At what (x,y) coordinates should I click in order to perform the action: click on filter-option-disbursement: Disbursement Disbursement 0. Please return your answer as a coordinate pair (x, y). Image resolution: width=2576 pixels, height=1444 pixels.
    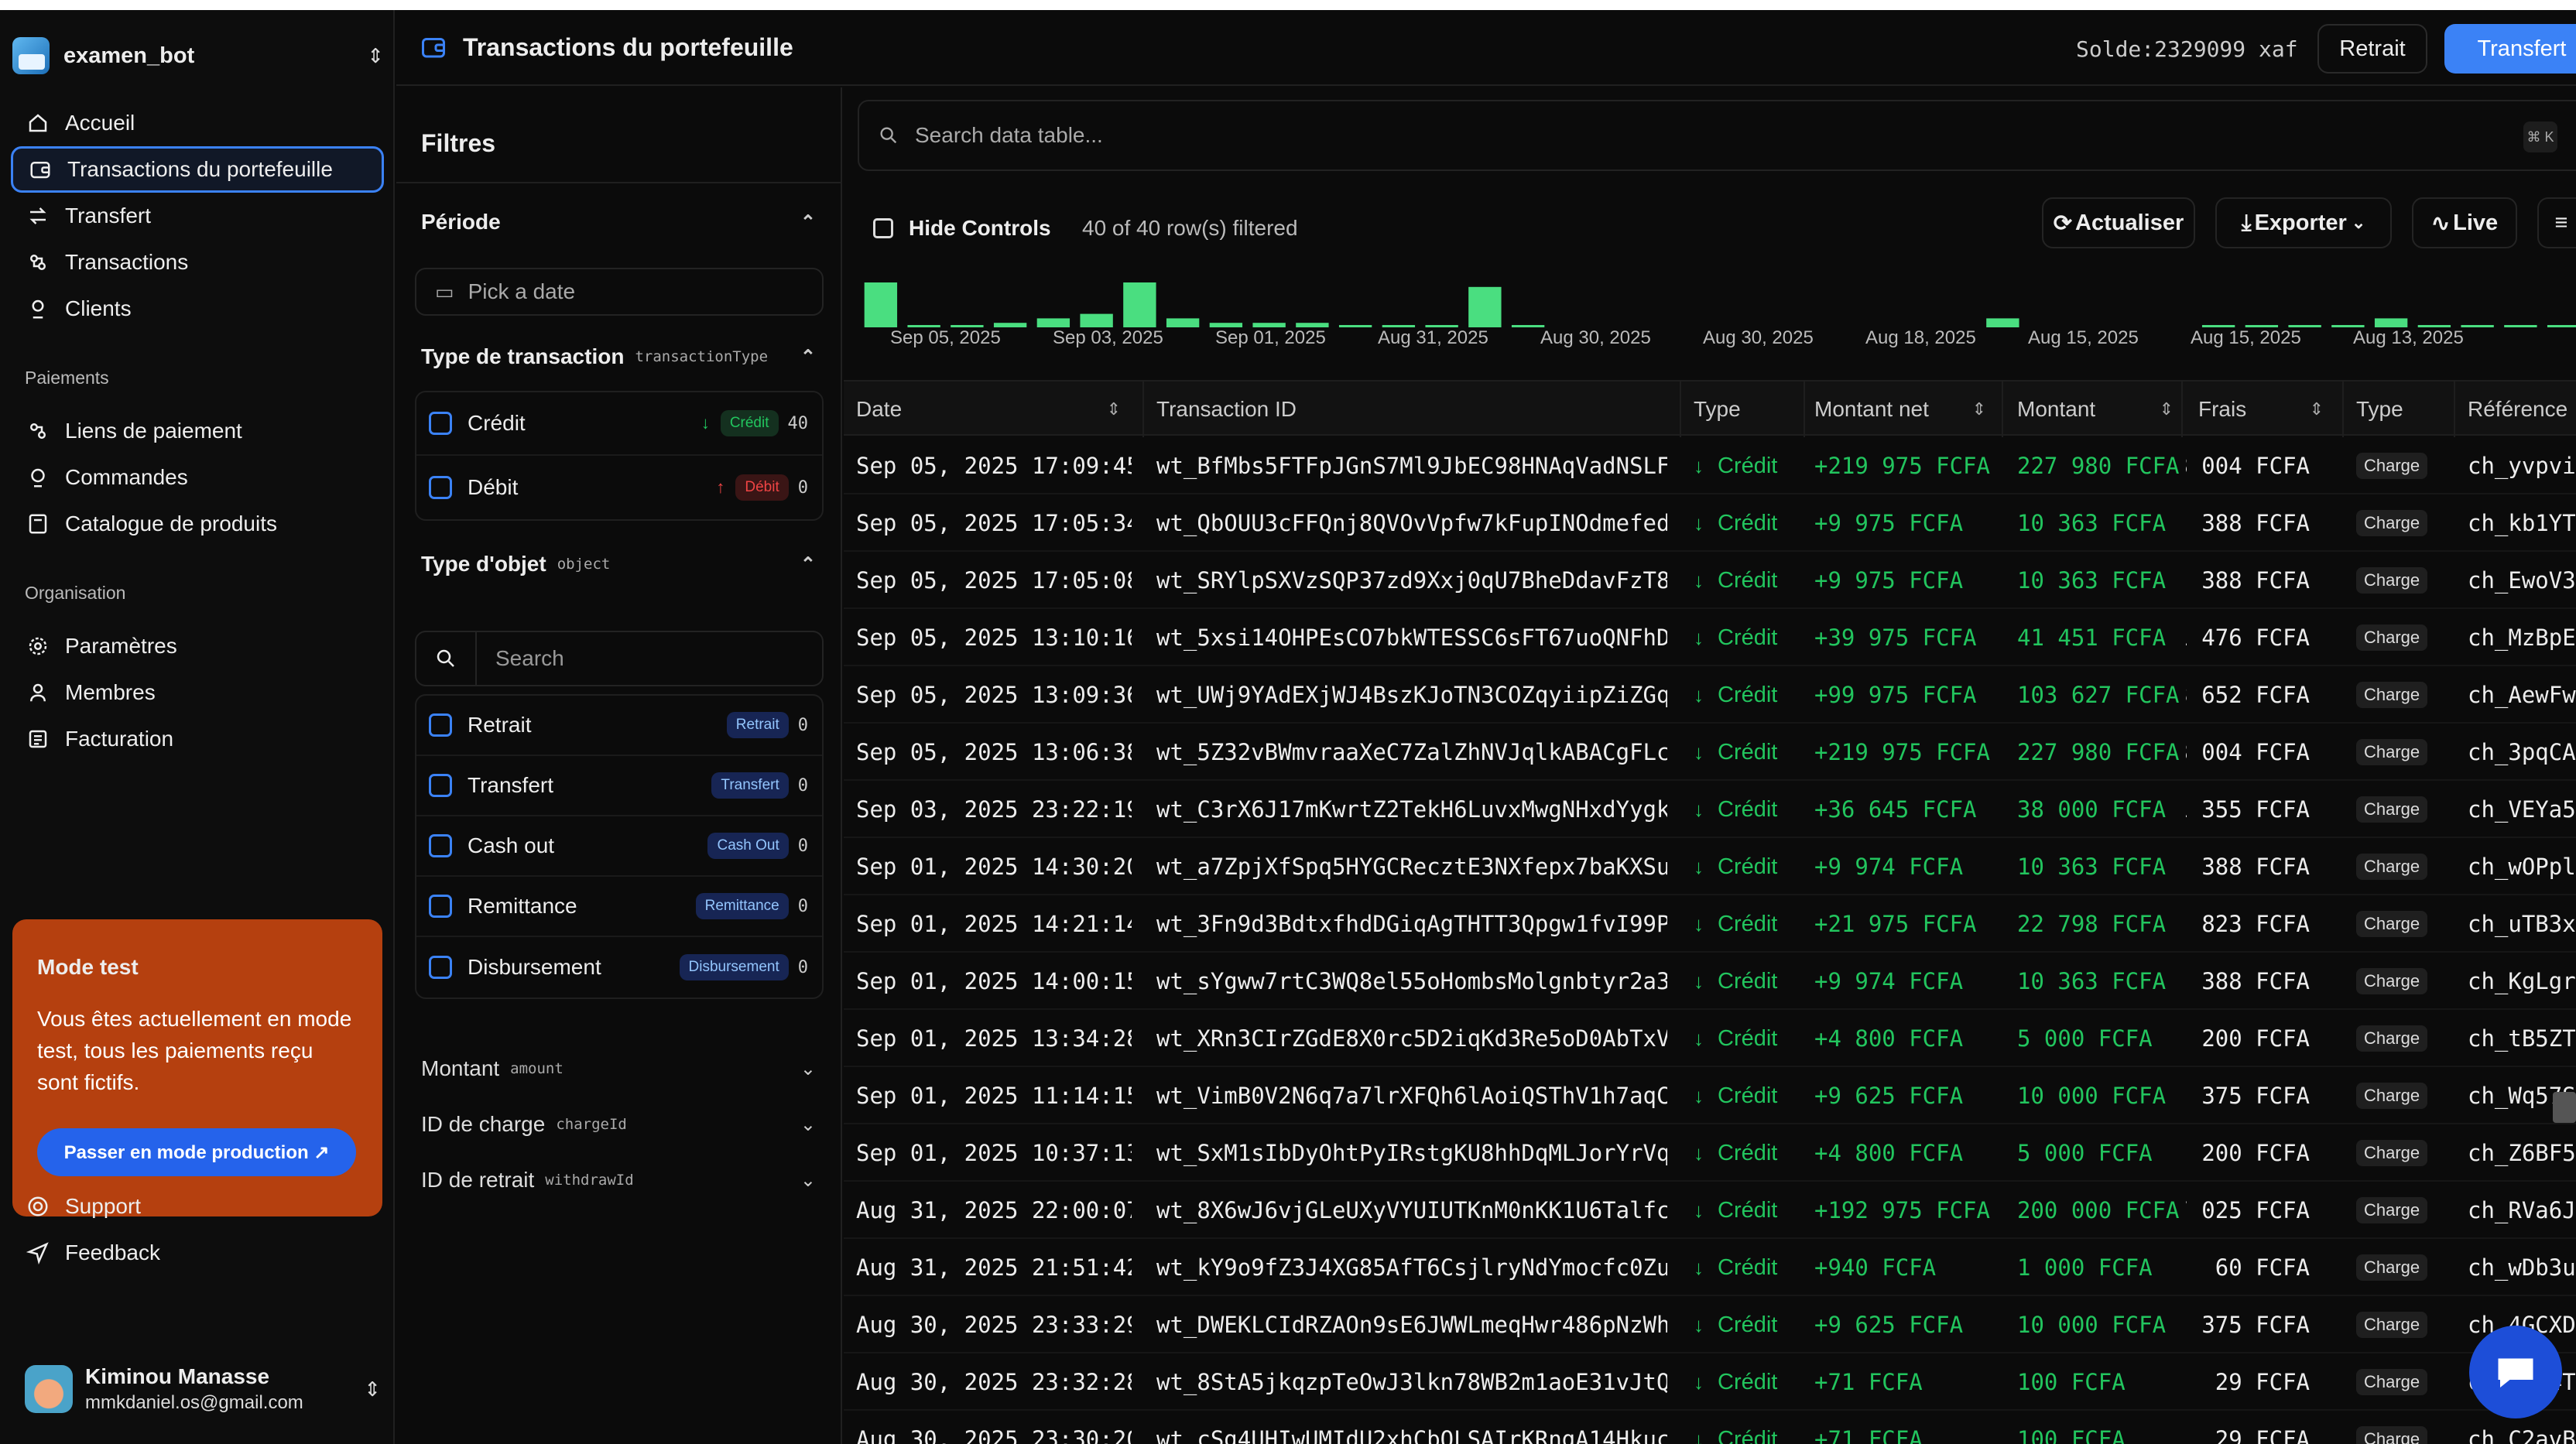
    Looking at the image, I should click on (619, 967).